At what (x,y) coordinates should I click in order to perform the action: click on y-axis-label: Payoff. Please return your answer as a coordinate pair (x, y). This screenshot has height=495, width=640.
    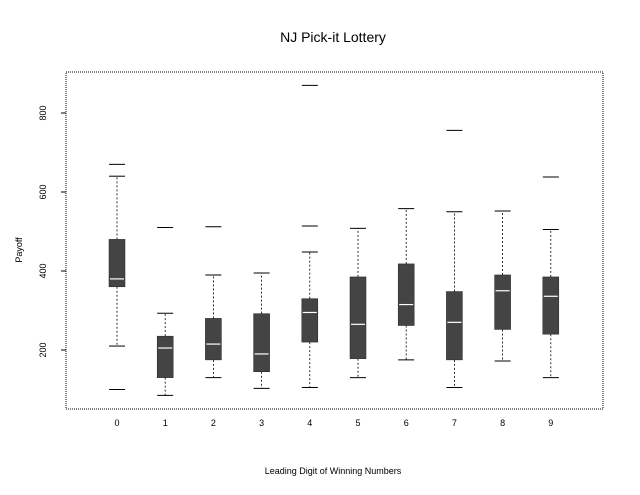
    Looking at the image, I should click on (19, 250).